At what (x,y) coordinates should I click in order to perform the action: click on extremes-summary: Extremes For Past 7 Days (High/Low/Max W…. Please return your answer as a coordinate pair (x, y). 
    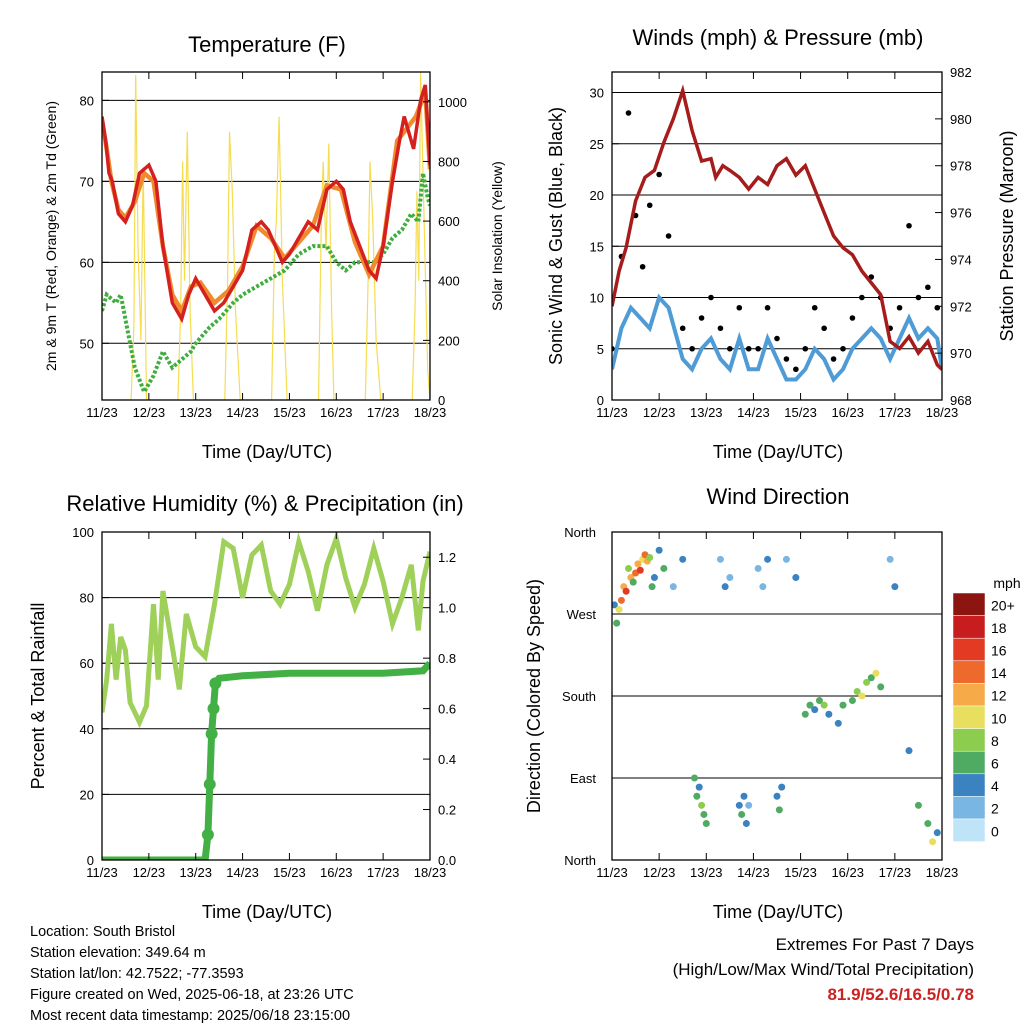
    Looking at the image, I should click on (823, 969).